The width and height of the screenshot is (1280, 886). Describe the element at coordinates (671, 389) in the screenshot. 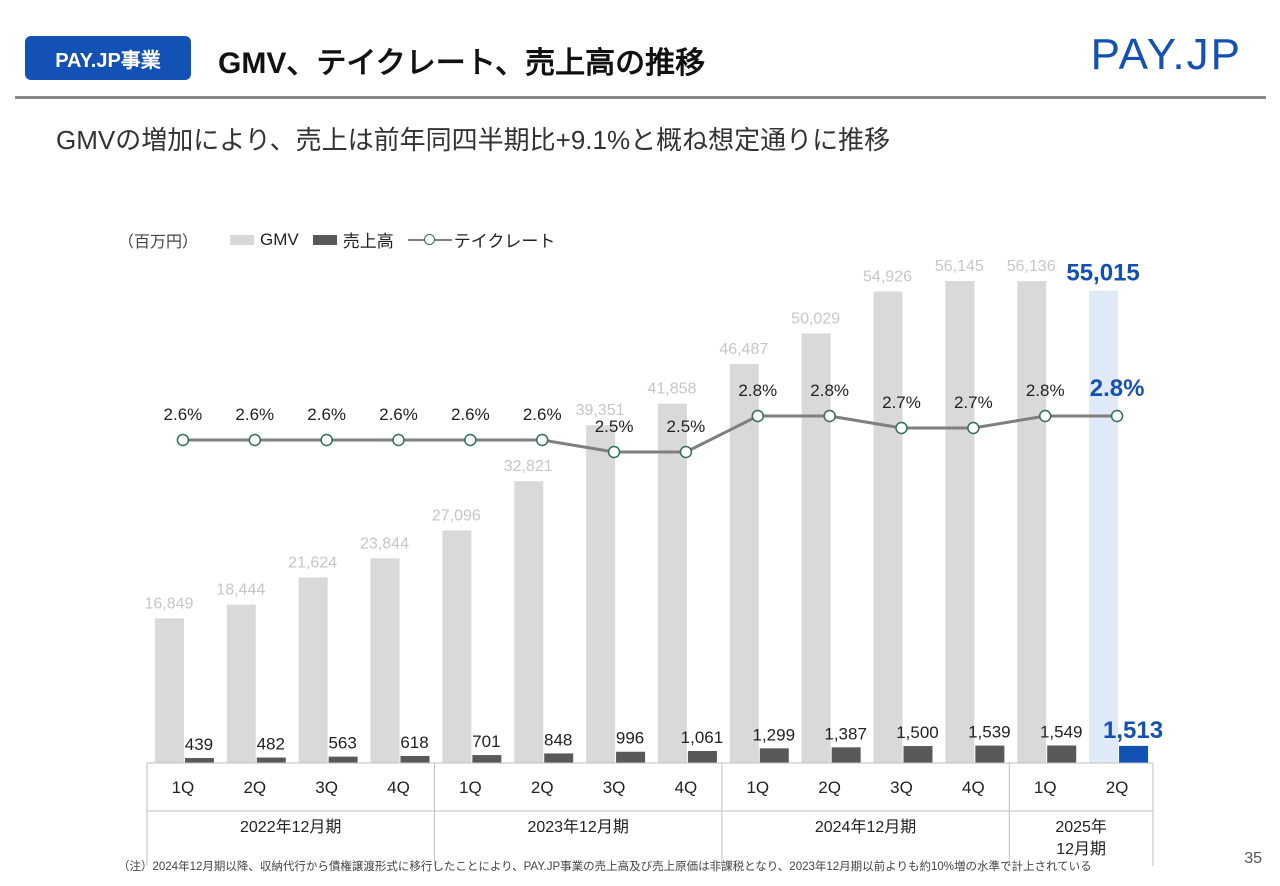

I see `gmv-data-label: 41,858` at that location.